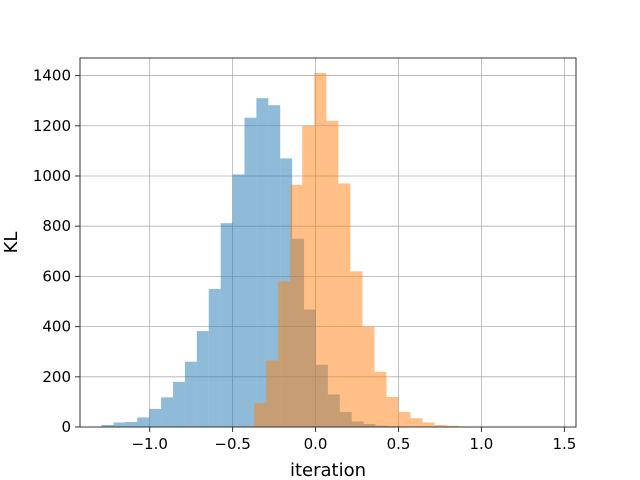 The height and width of the screenshot is (480, 640). Describe the element at coordinates (149, 444) in the screenshot. I see `x-tick-label: −1.0` at that location.